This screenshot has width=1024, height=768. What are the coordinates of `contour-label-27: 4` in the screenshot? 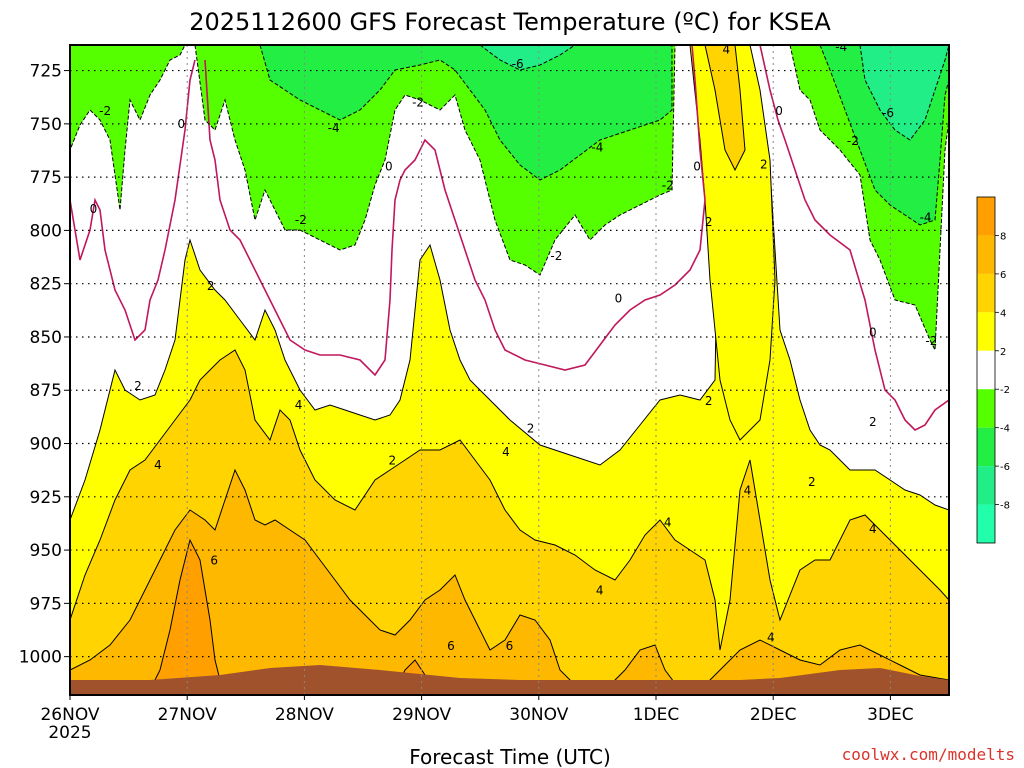 It's located at (726, 49).